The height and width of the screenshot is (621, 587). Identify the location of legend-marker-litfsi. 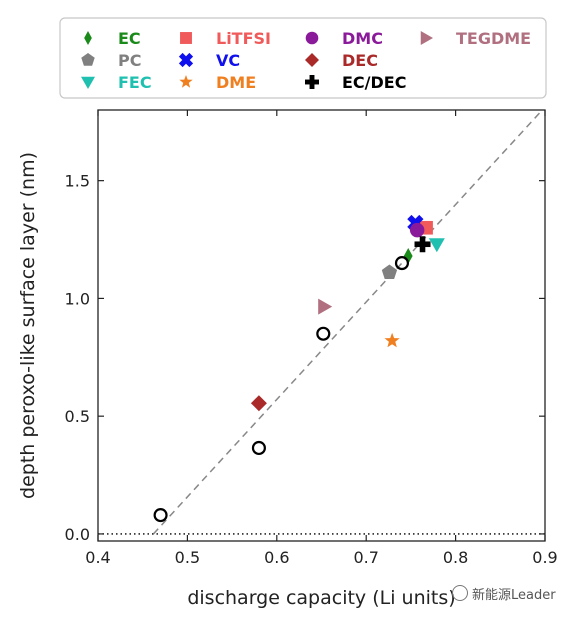
(186, 38).